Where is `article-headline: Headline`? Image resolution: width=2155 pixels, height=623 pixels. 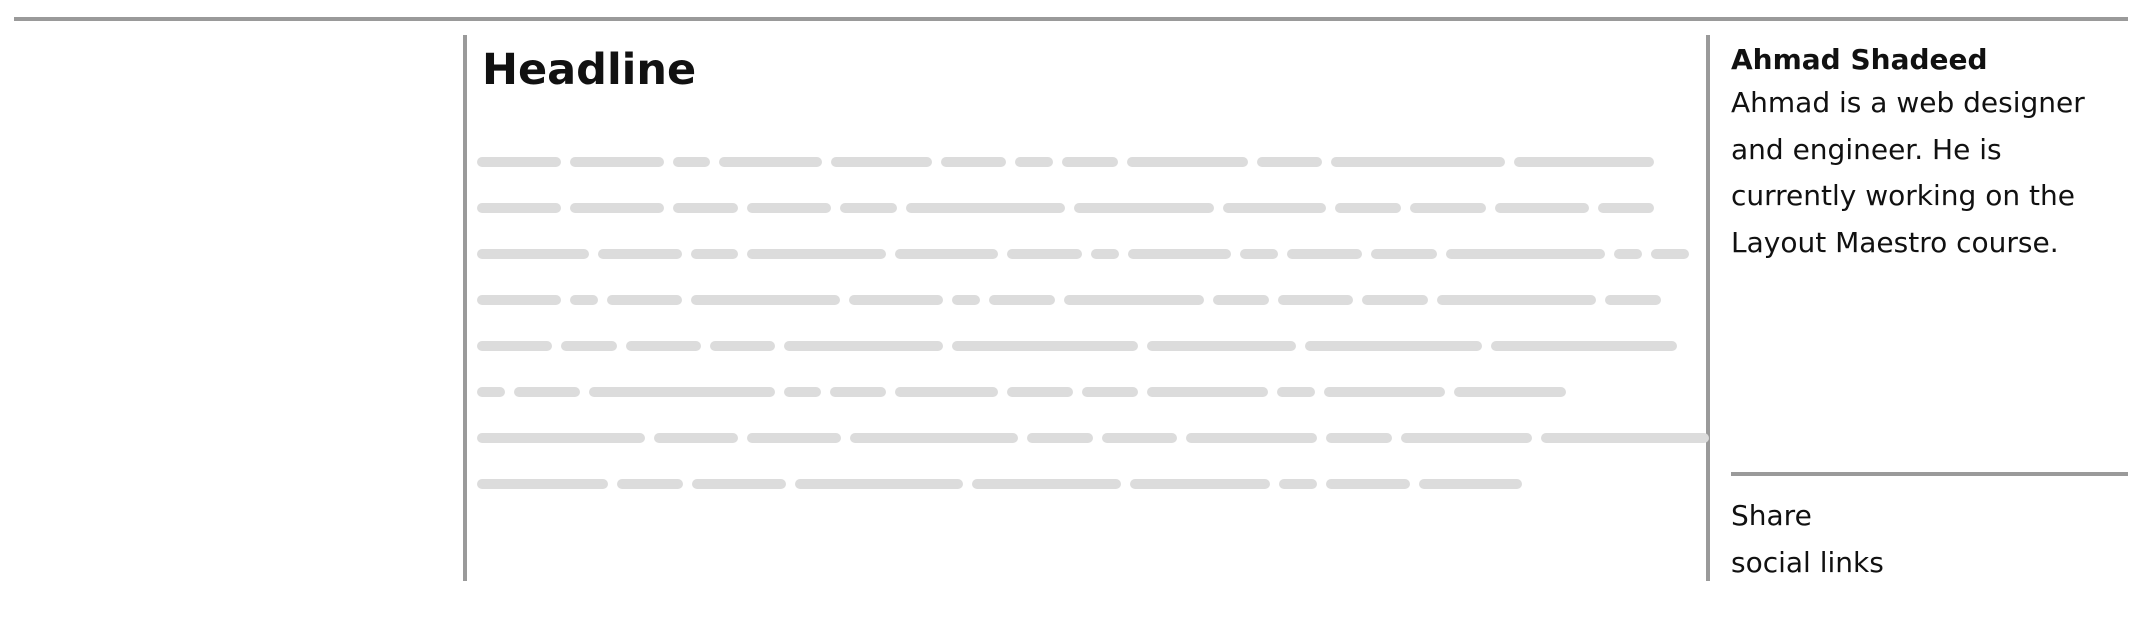 article-headline: Headline is located at coordinates (589, 70).